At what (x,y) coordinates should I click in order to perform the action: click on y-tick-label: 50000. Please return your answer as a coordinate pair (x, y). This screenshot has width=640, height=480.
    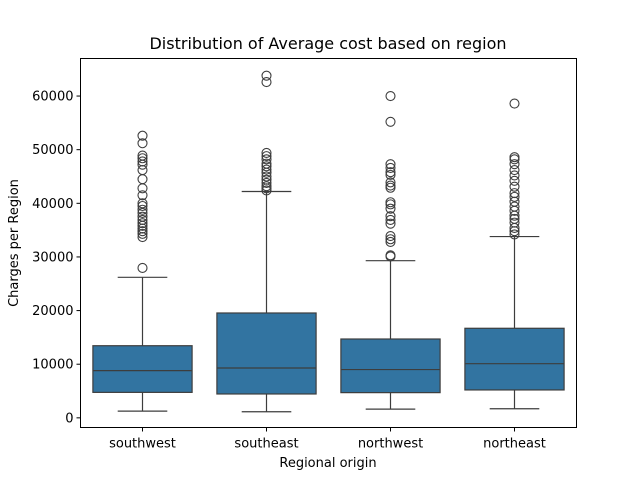
    Looking at the image, I should click on (52, 150).